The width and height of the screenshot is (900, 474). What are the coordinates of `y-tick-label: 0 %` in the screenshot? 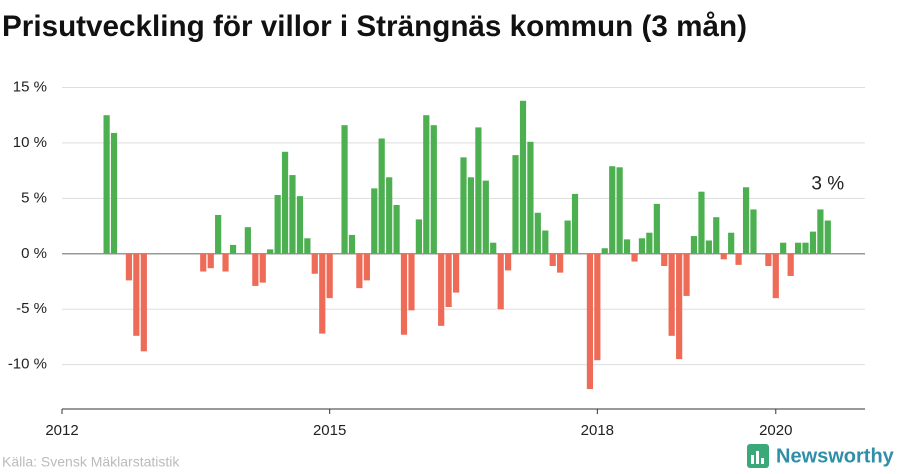 It's located at (34, 253).